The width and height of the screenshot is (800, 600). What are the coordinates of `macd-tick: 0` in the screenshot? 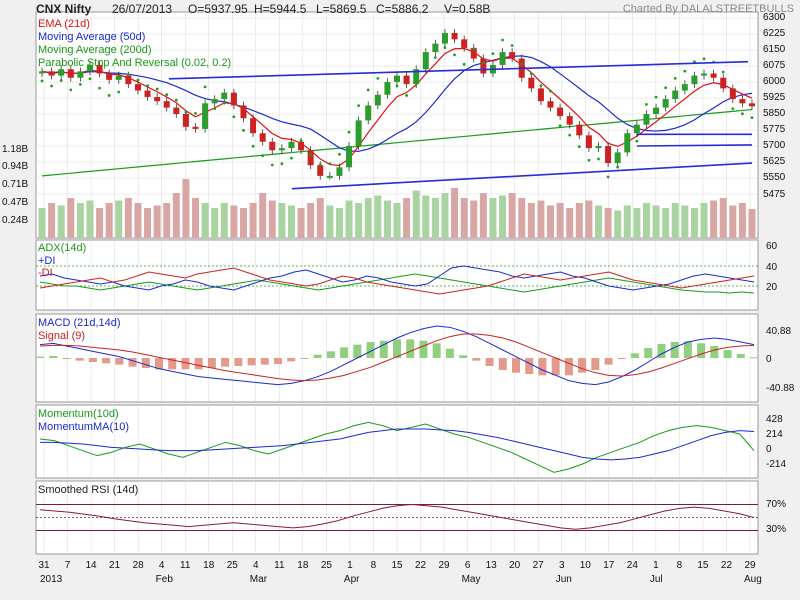 It's located at (769, 359).